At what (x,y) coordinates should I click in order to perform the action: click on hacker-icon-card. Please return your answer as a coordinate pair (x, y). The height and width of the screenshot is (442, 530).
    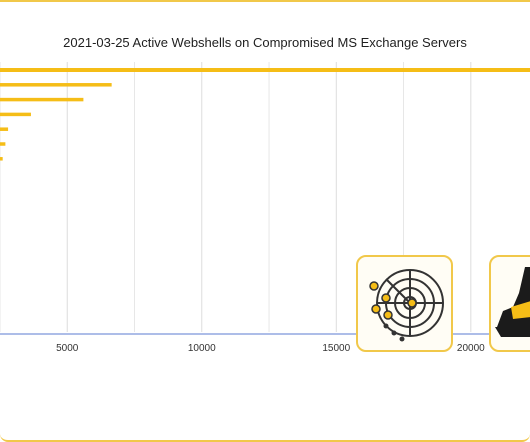
    Looking at the image, I should click on (509, 303).